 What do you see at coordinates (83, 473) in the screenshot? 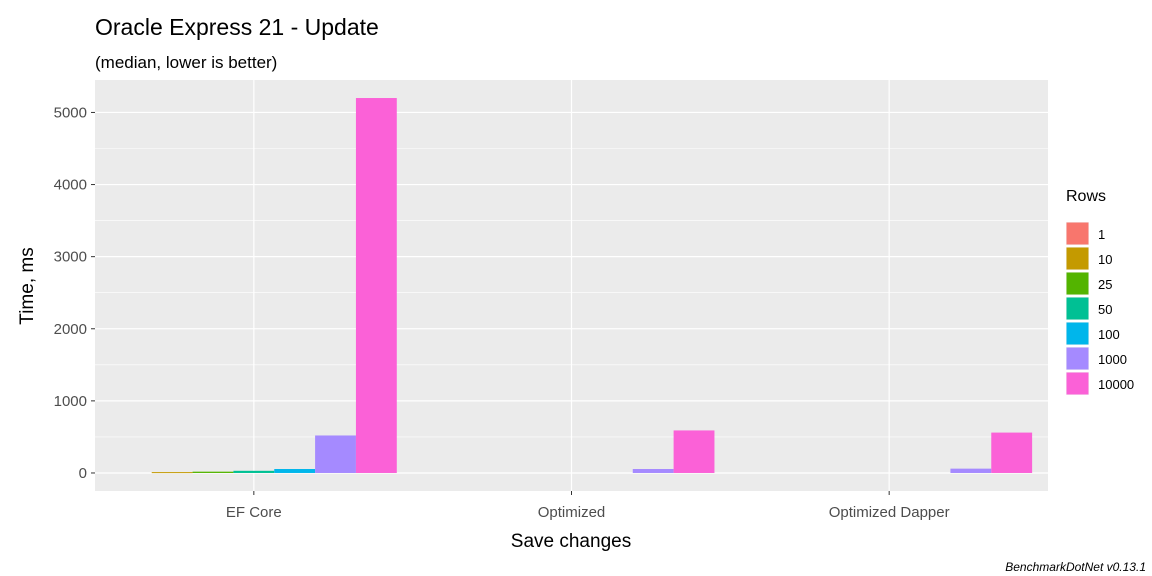
I see `y-tick-label: 0` at bounding box center [83, 473].